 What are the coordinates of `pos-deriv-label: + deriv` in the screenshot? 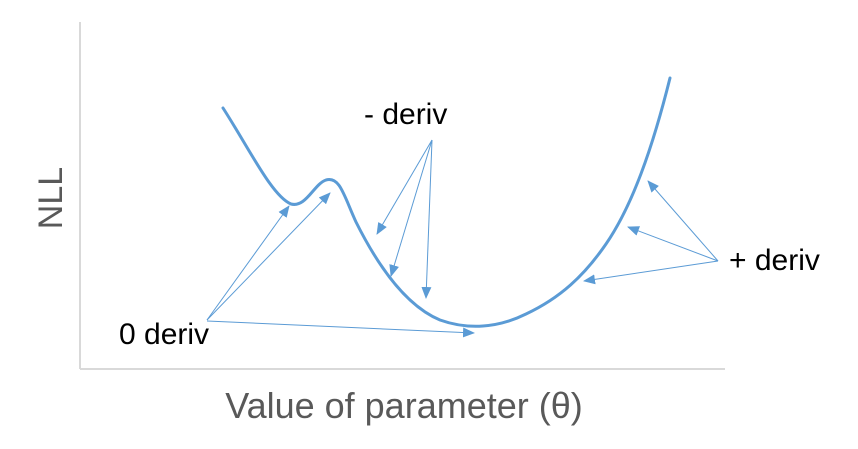 It's located at (774, 260).